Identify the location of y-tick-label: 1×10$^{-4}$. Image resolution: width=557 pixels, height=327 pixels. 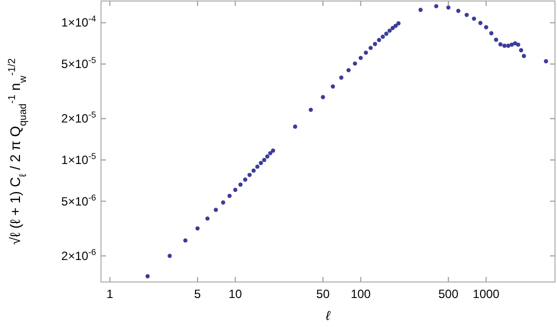
(78, 22).